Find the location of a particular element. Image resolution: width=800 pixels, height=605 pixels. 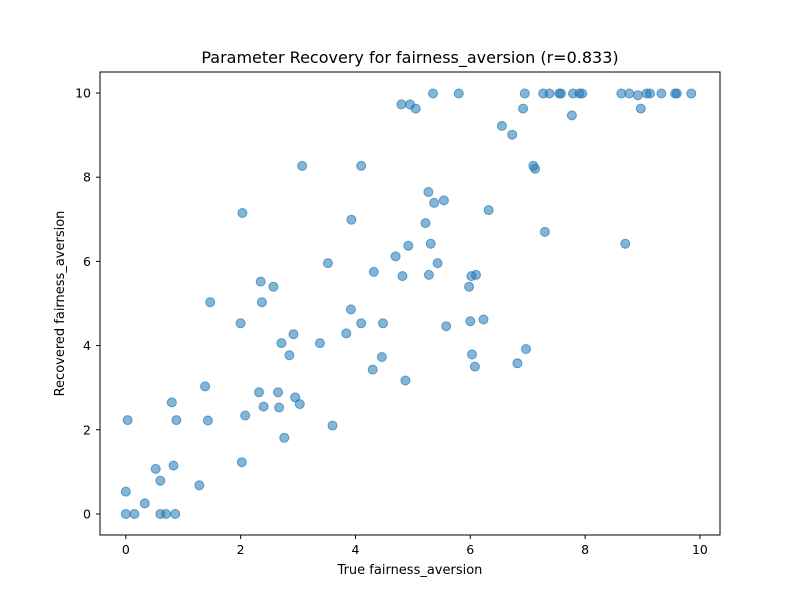

x-tick-label: 0 is located at coordinates (126, 549).